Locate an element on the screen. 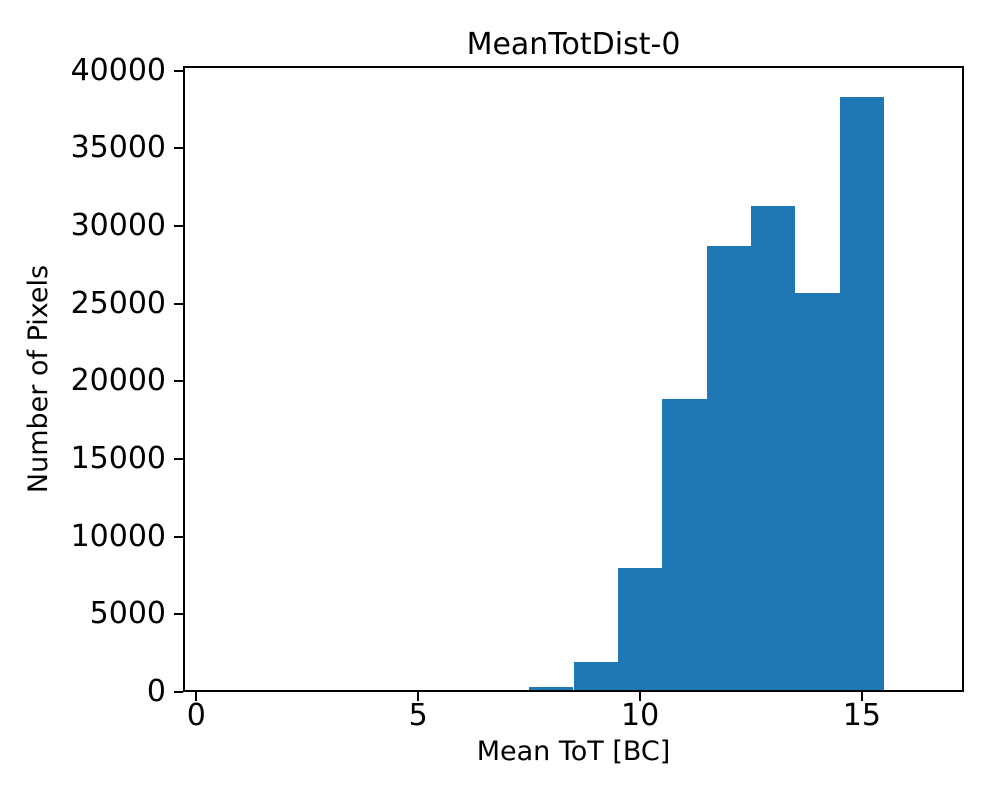  x-tick-label: 5 is located at coordinates (418, 715).